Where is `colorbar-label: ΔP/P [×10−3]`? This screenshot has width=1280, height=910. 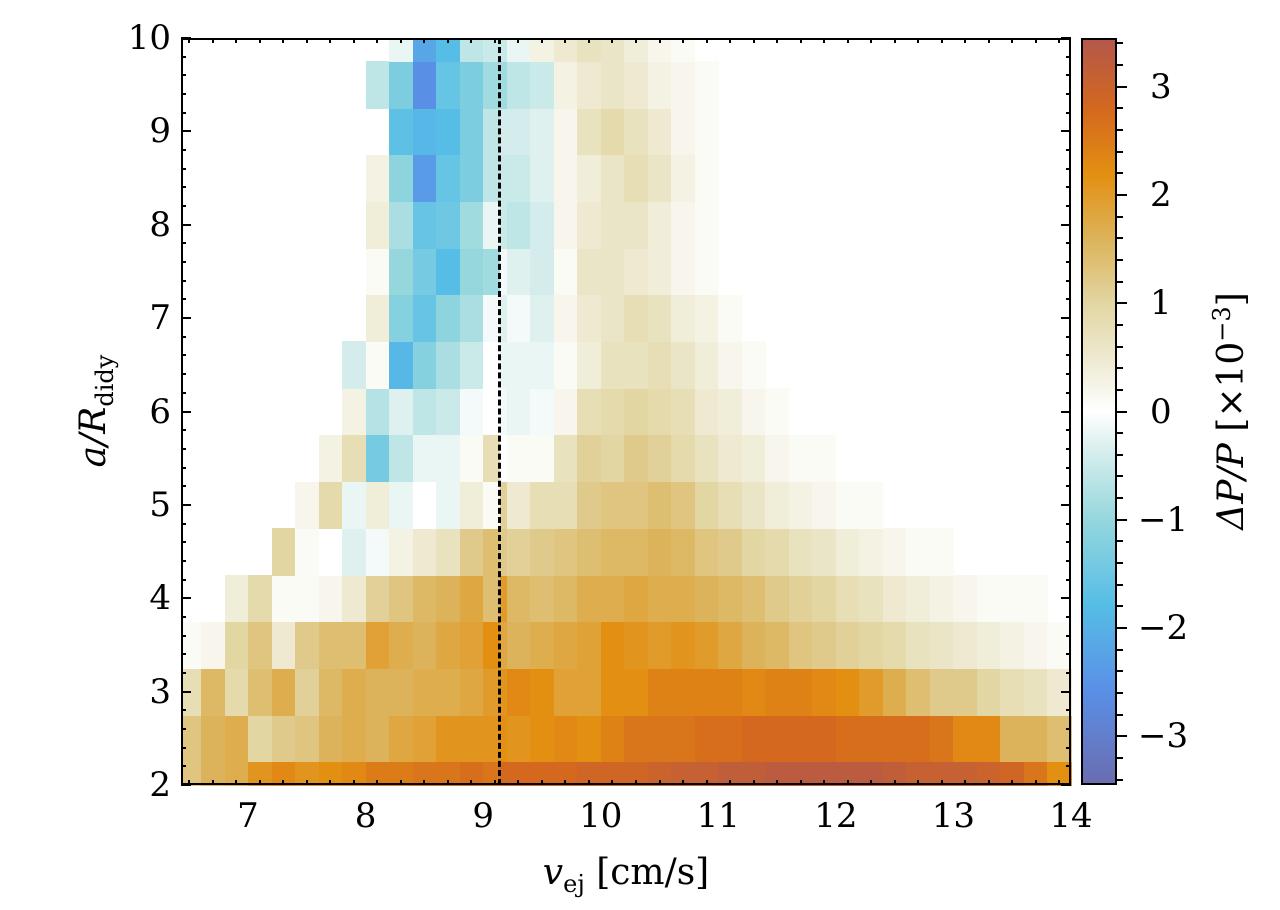 colorbar-label: ΔP/P [×10−3] is located at coordinates (1230, 411).